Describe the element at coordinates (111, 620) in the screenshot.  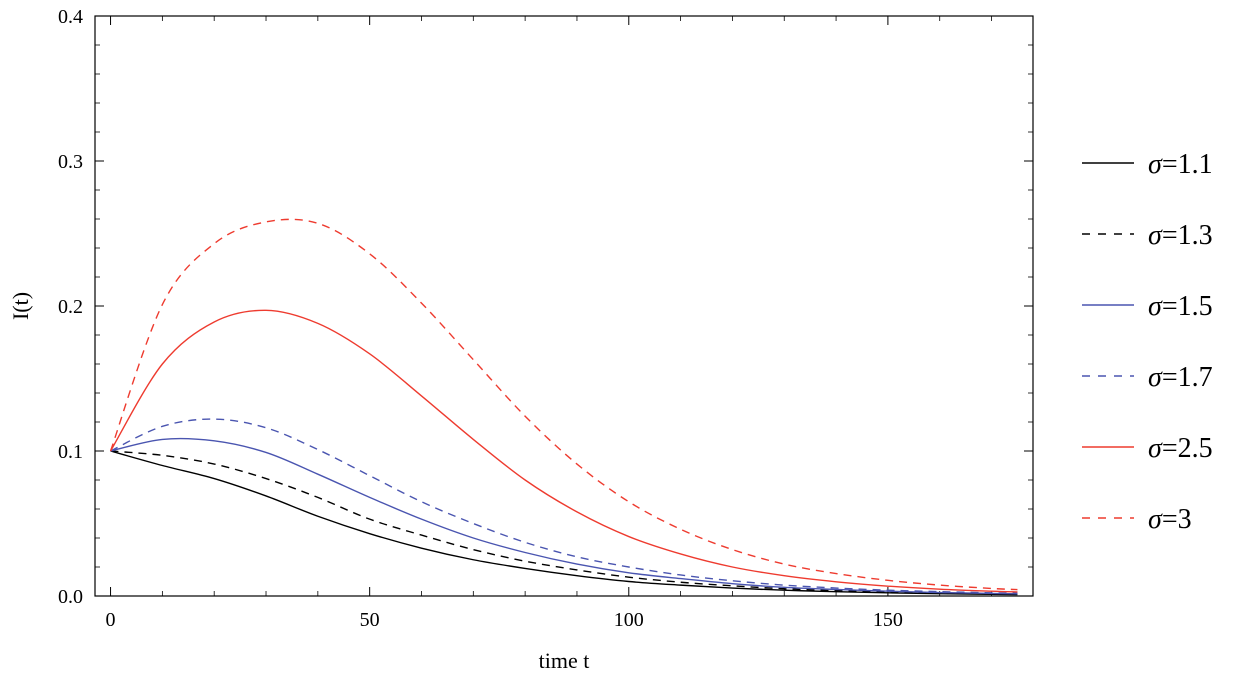
I see `x-tick-label: 0` at that location.